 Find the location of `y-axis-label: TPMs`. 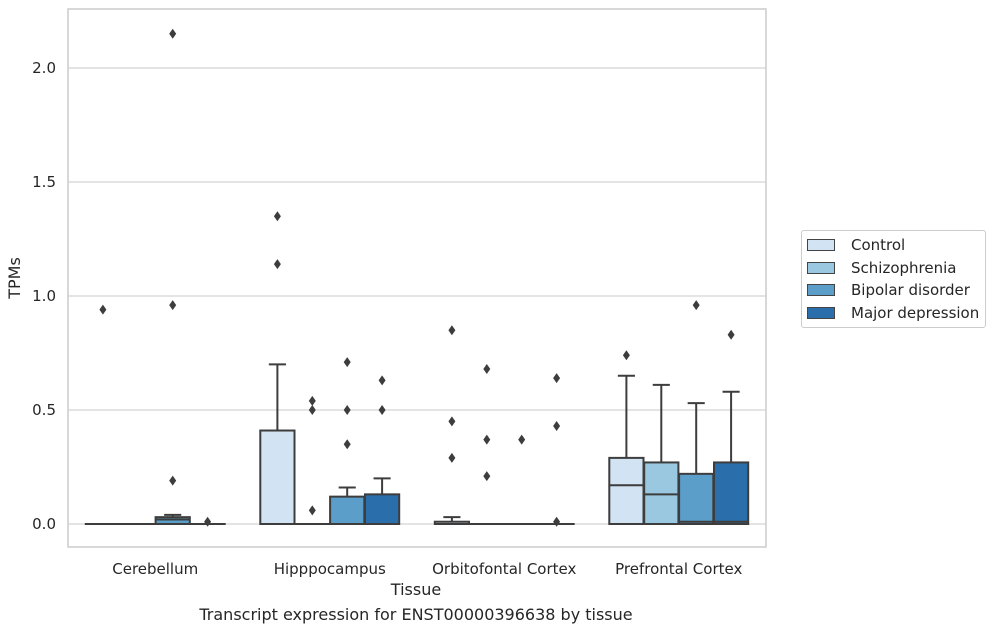

y-axis-label: TPMs is located at coordinates (14, 278).